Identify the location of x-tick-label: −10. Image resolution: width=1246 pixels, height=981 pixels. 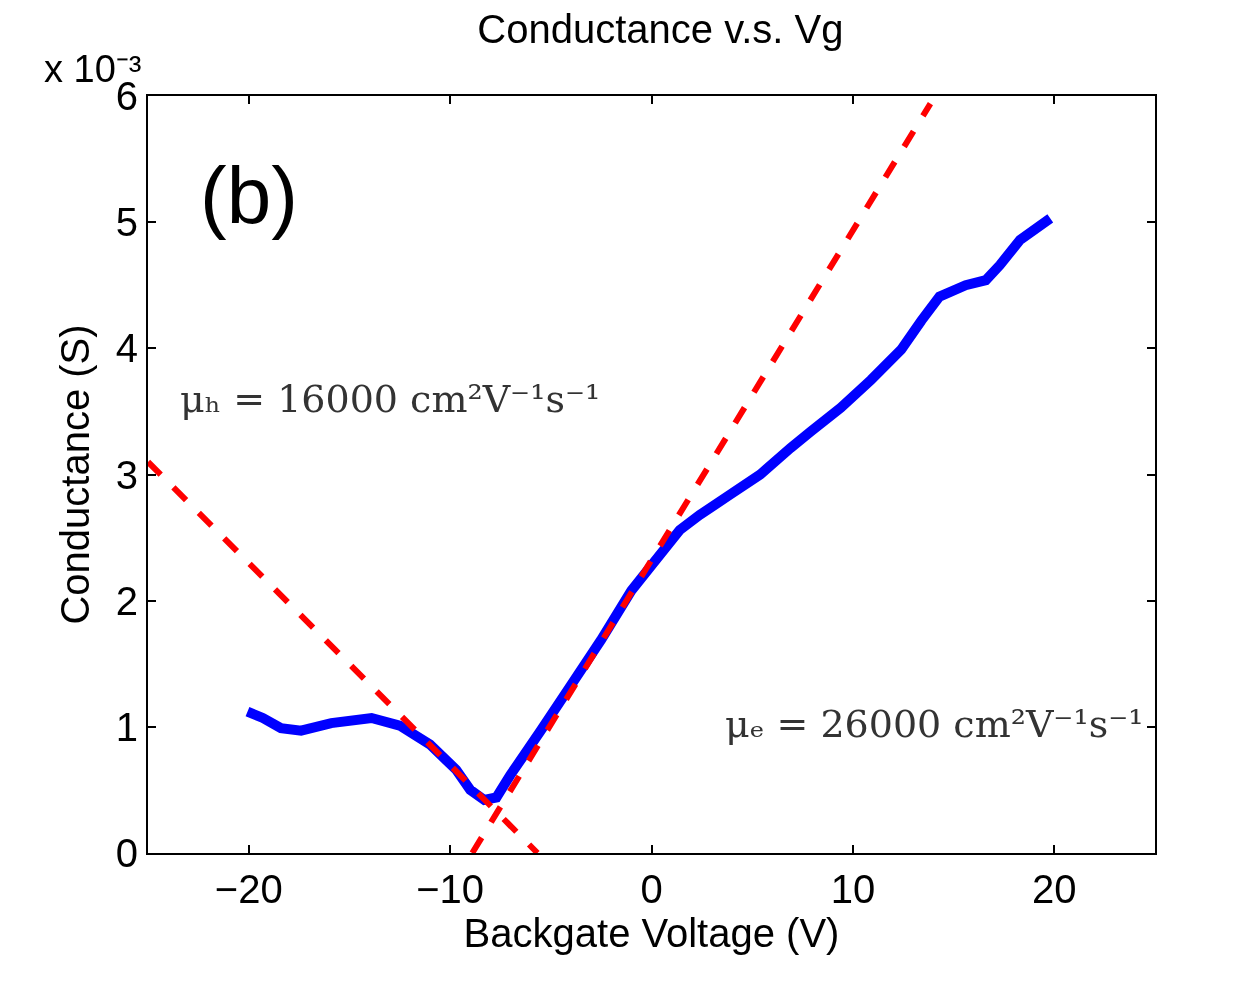
(450, 889).